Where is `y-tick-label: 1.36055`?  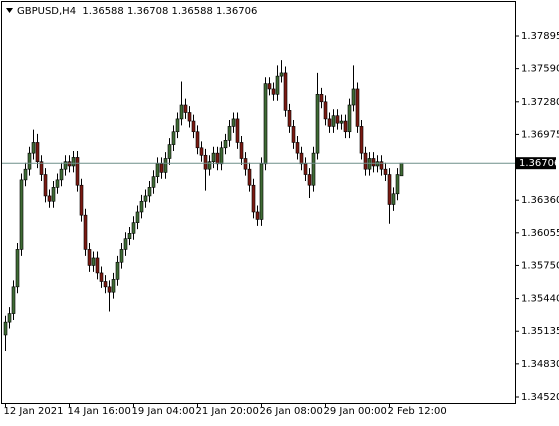
y-tick-label: 1.36055 is located at coordinates (540, 233).